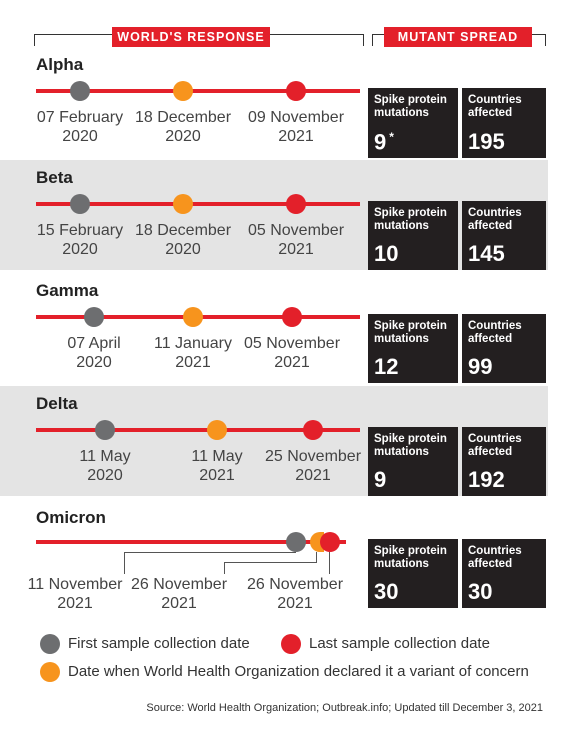  I want to click on variant-name-alpha: Alpha, so click(60, 64).